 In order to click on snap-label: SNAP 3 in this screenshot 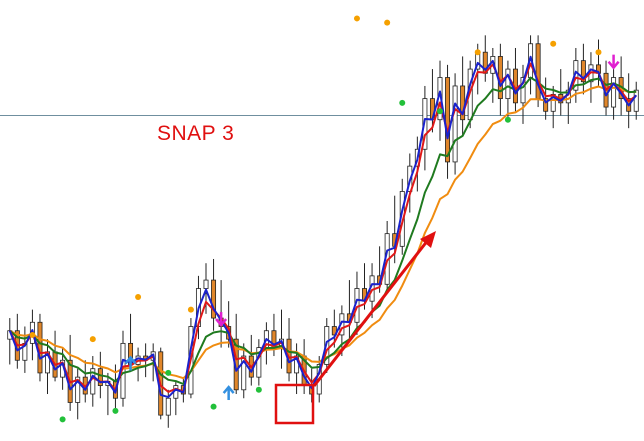, I will do `click(195, 133)`.